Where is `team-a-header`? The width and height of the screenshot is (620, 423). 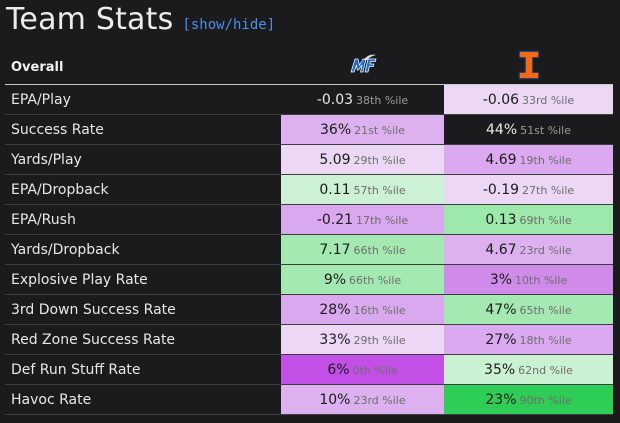
team-a-header is located at coordinates (362, 67).